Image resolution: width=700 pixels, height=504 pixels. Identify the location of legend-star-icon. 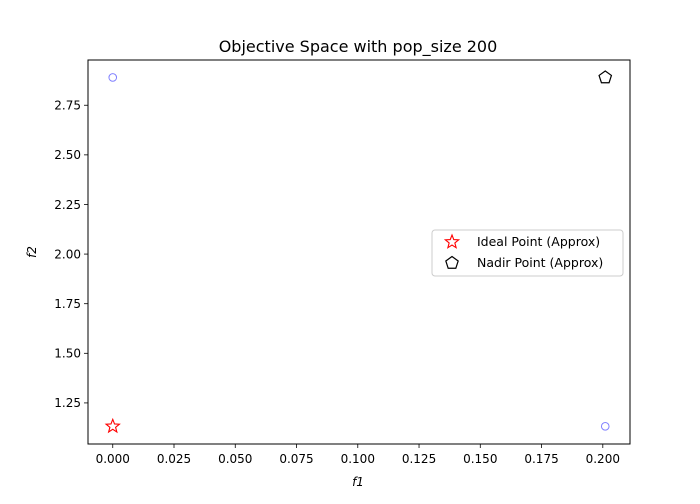
(452, 241).